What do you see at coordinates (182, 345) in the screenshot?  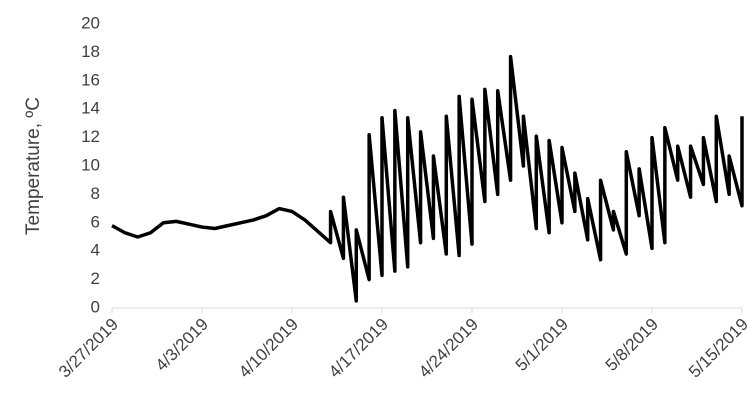 I see `x-tick-label: 4/3/2019` at bounding box center [182, 345].